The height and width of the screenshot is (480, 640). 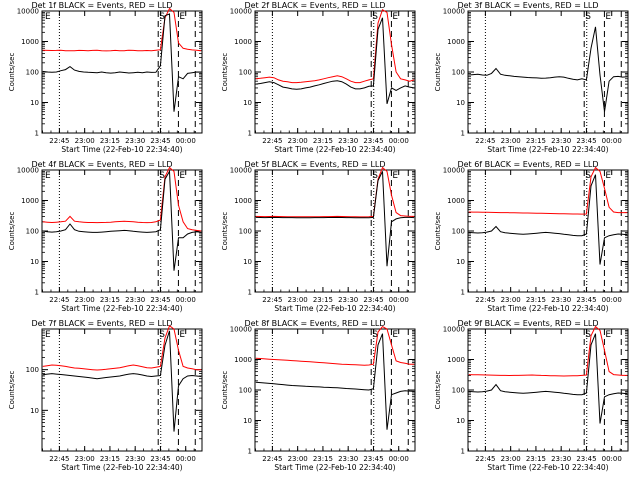 I want to click on panel-title: Det 2f BLACK = Events, RED = LLD, so click(x=314, y=5).